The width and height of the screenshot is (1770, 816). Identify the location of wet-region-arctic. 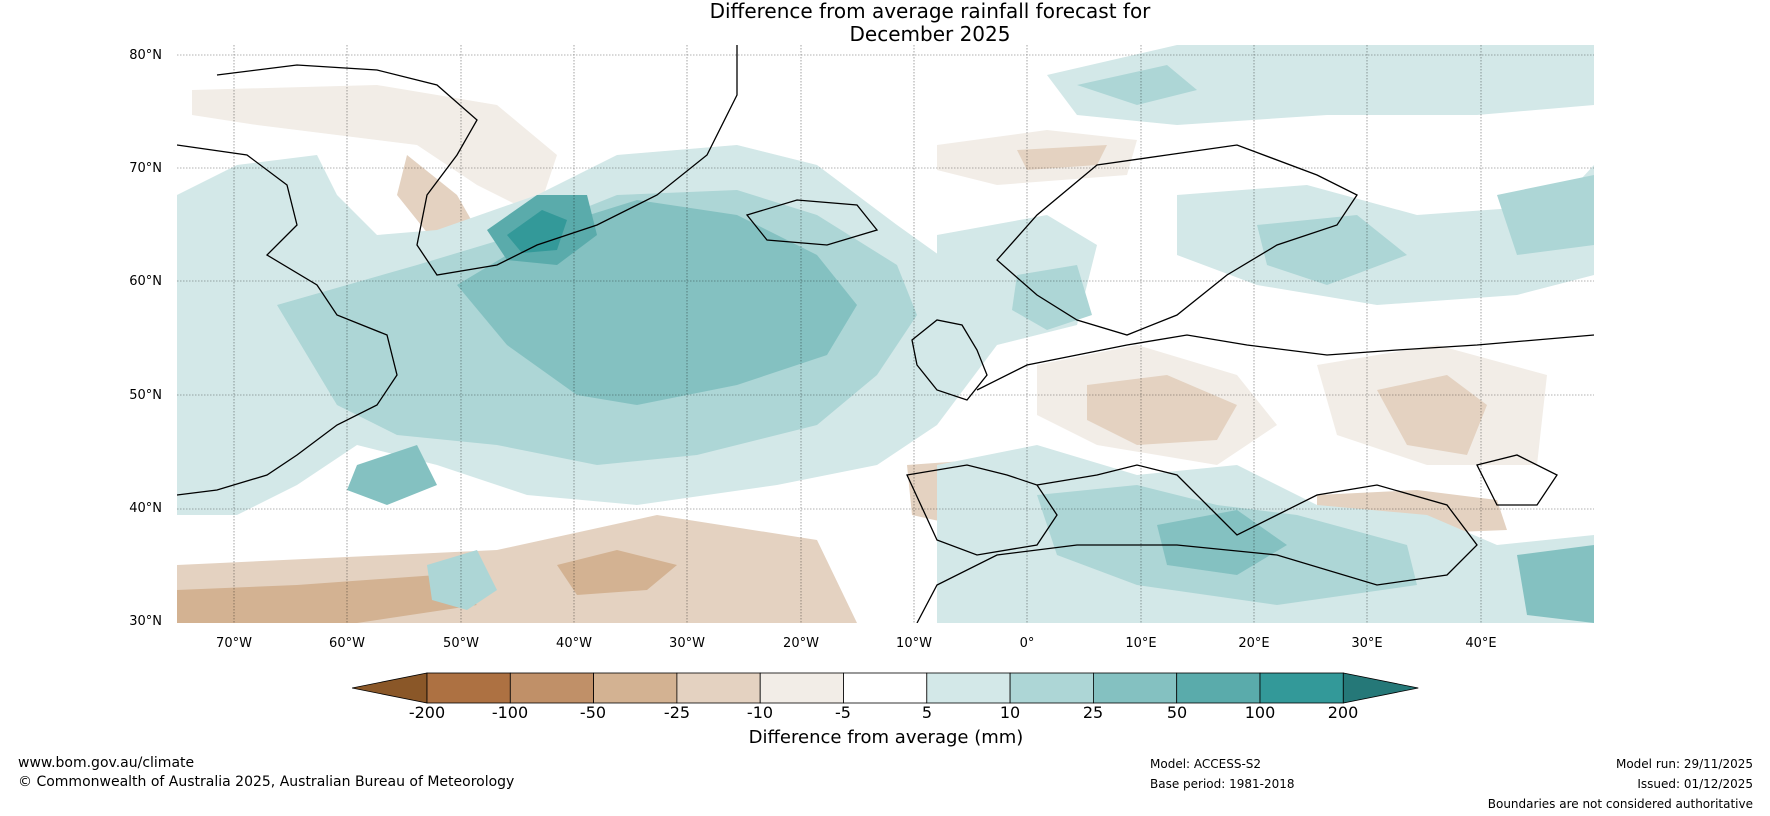
(1320, 85).